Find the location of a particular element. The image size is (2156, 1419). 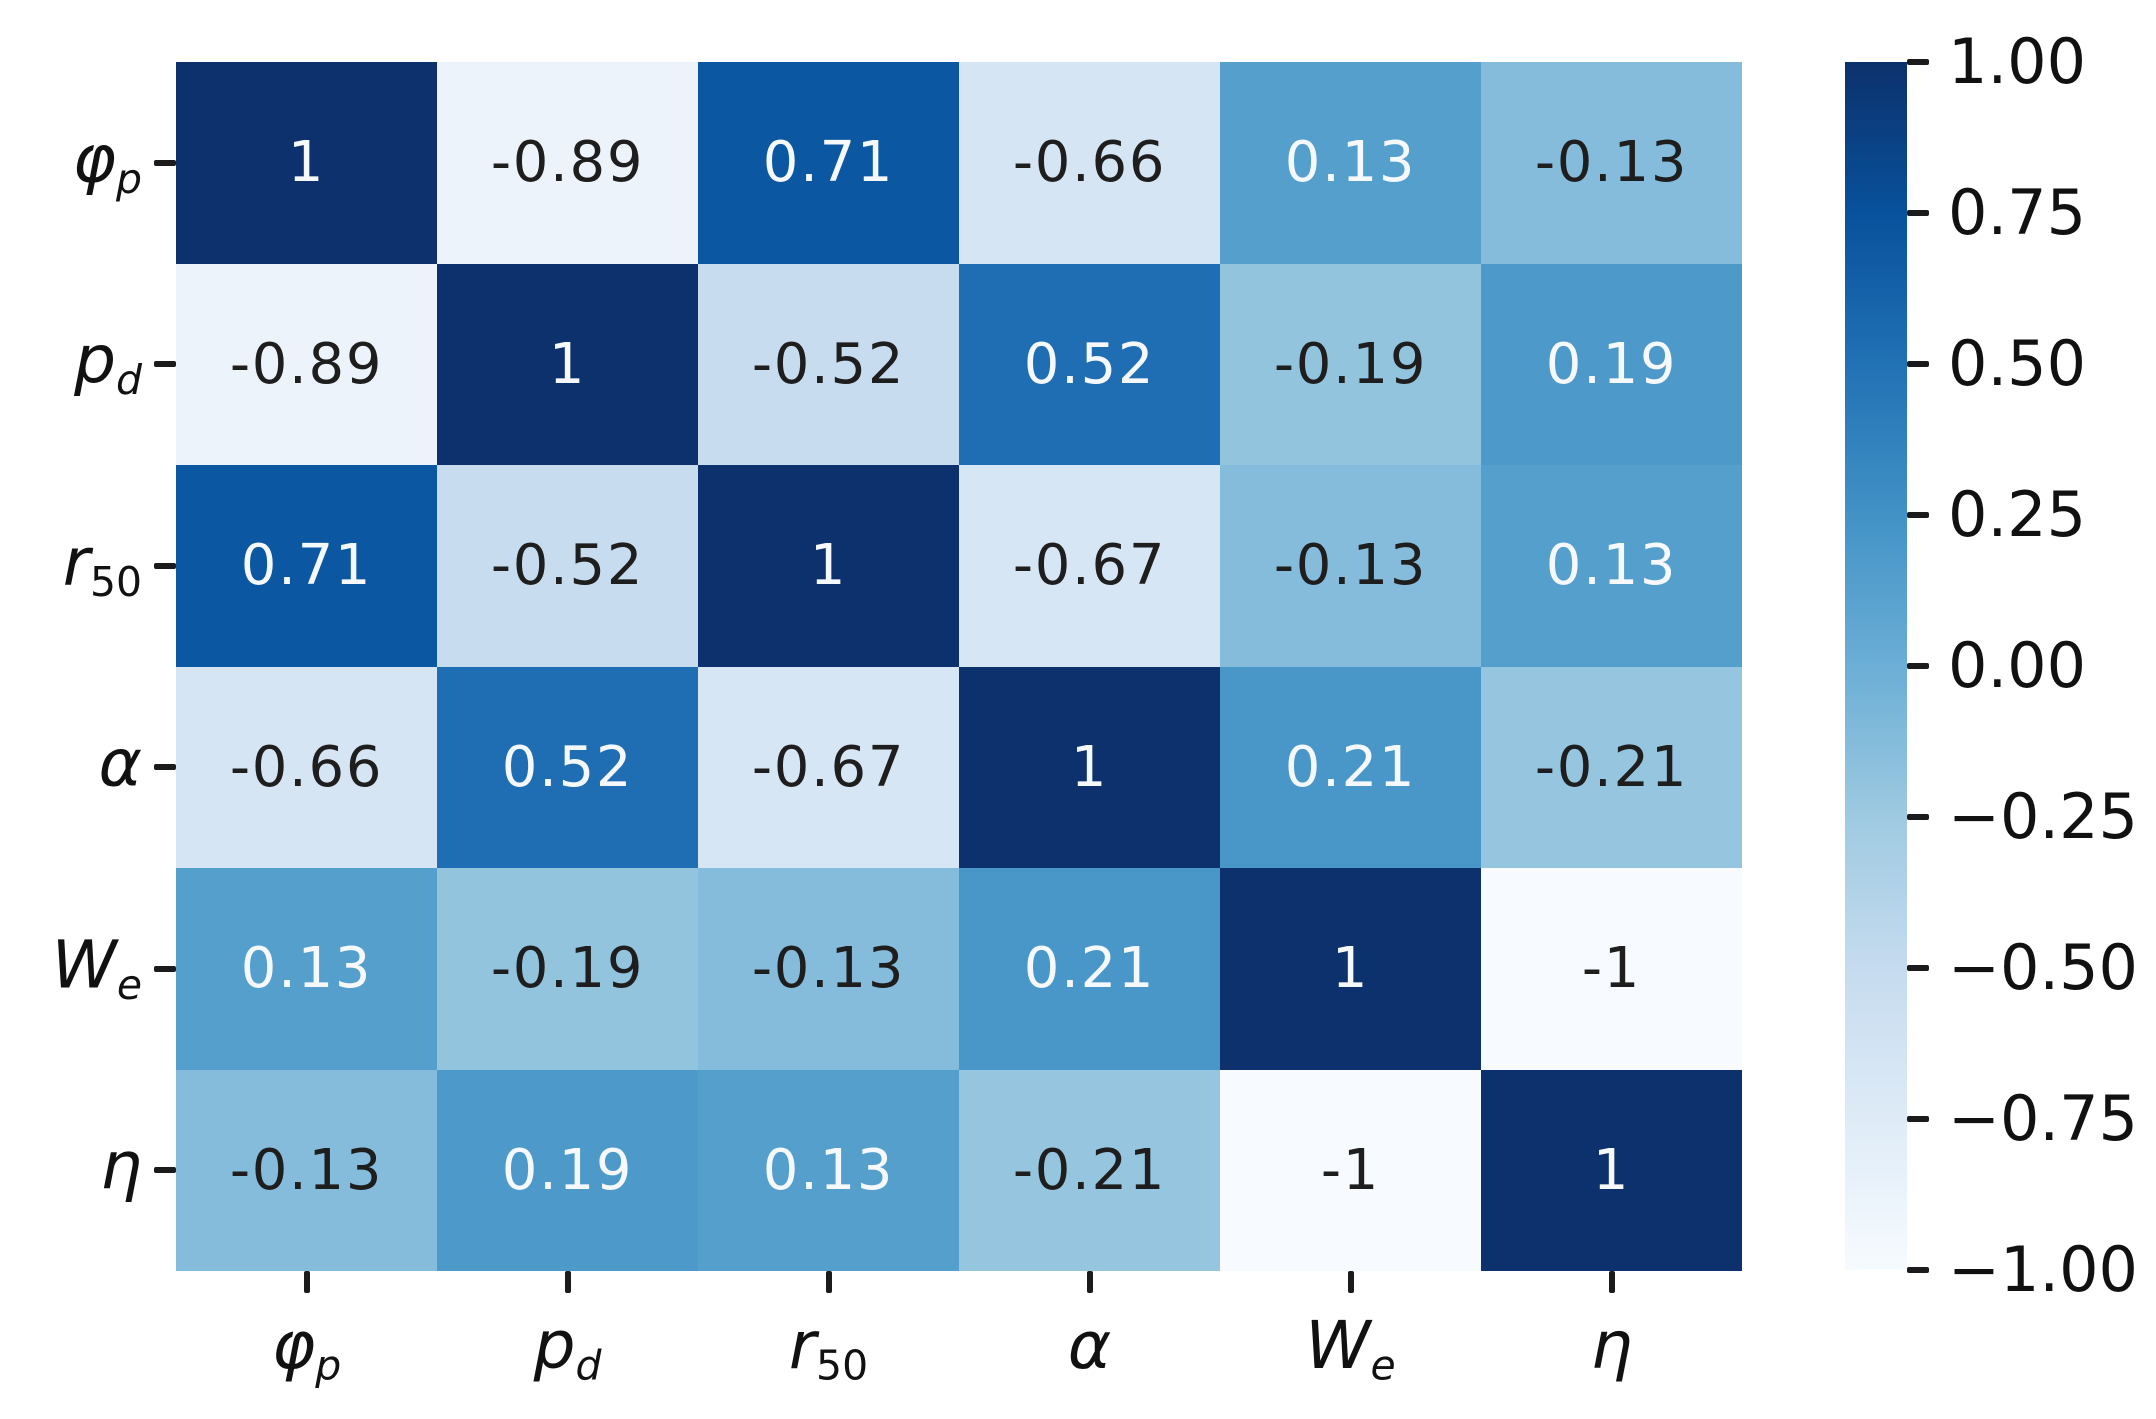

axis-label-base: W is located at coordinates (1338, 1345).